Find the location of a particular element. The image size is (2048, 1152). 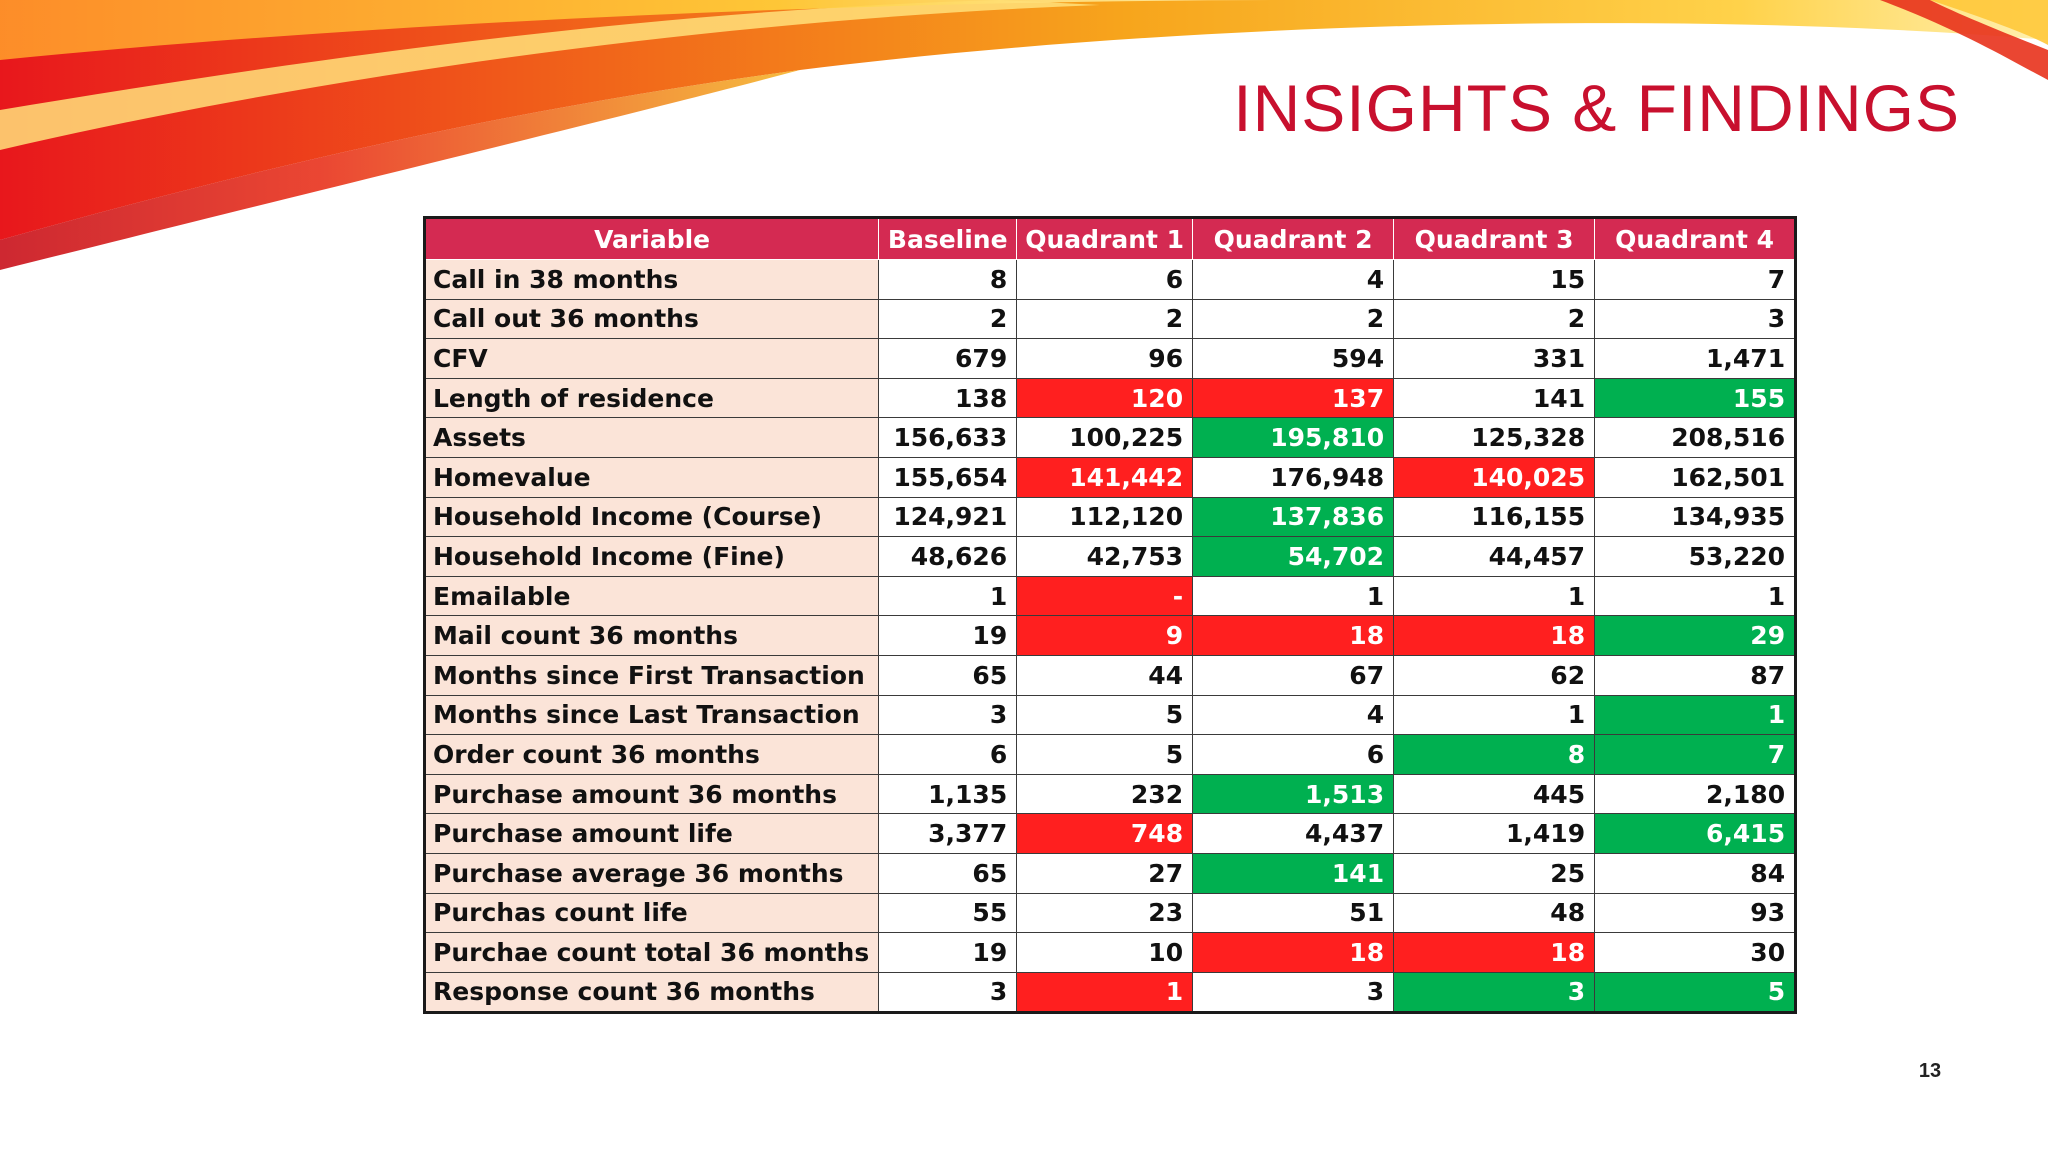

header-variable: Variable is located at coordinates (651, 238).